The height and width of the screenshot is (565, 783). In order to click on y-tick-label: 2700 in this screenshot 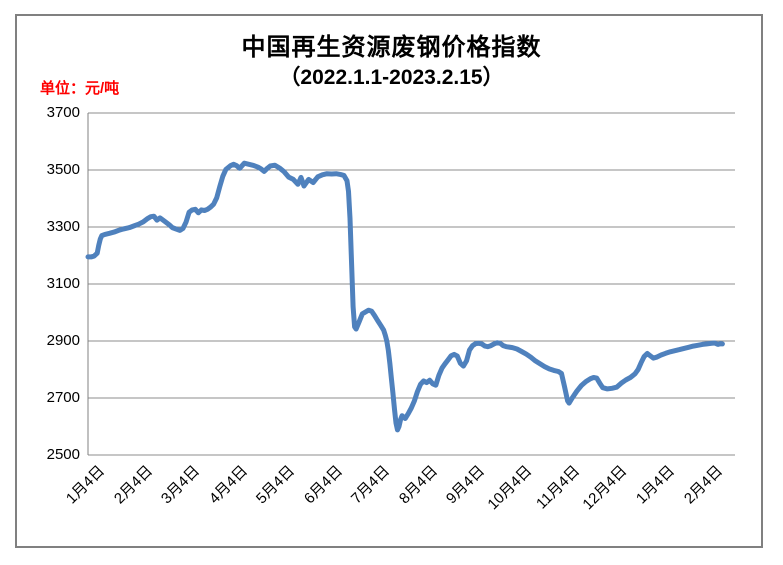, I will do `click(63, 397)`.